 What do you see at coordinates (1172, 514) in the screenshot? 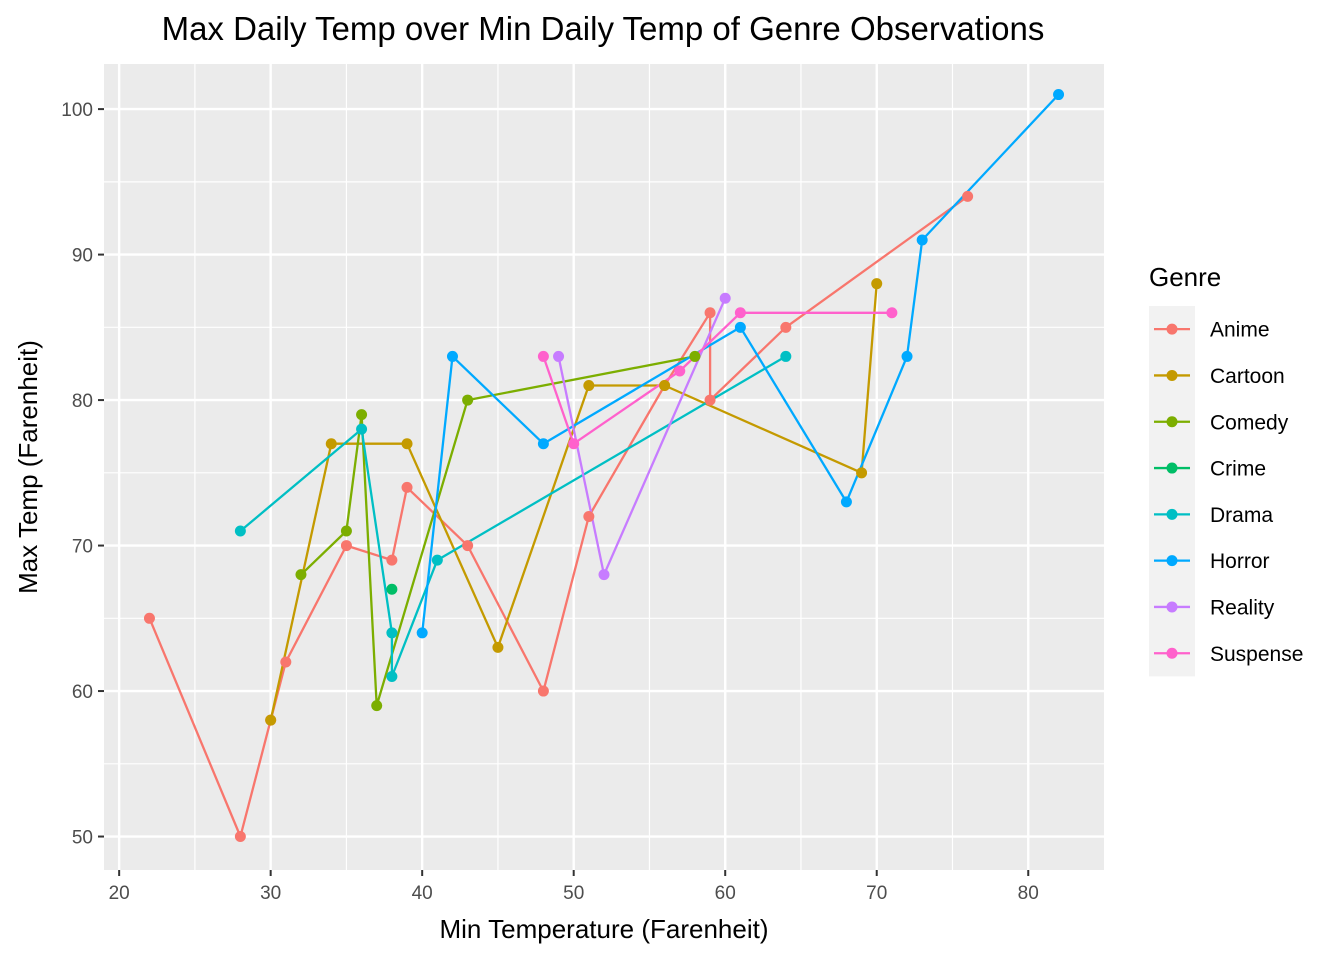
I see `legend-key-point-drama` at bounding box center [1172, 514].